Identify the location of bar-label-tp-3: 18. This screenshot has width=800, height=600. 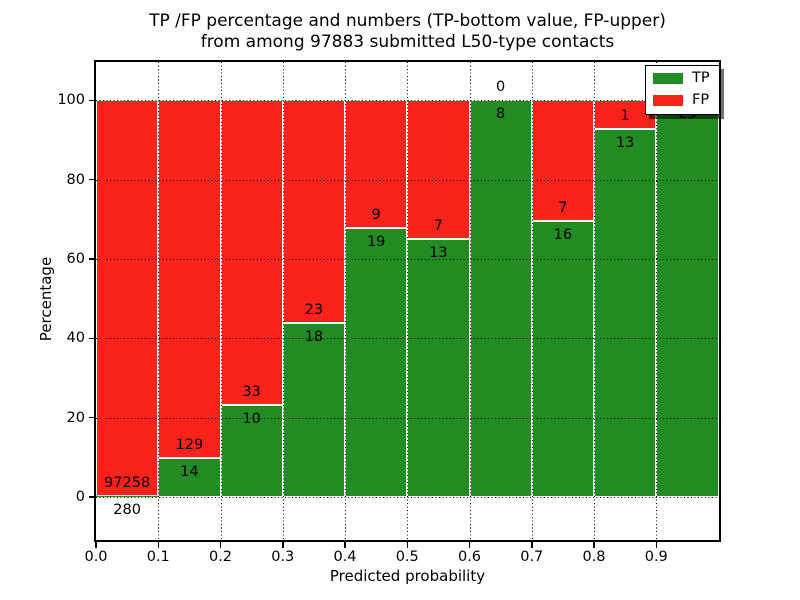
(314, 336).